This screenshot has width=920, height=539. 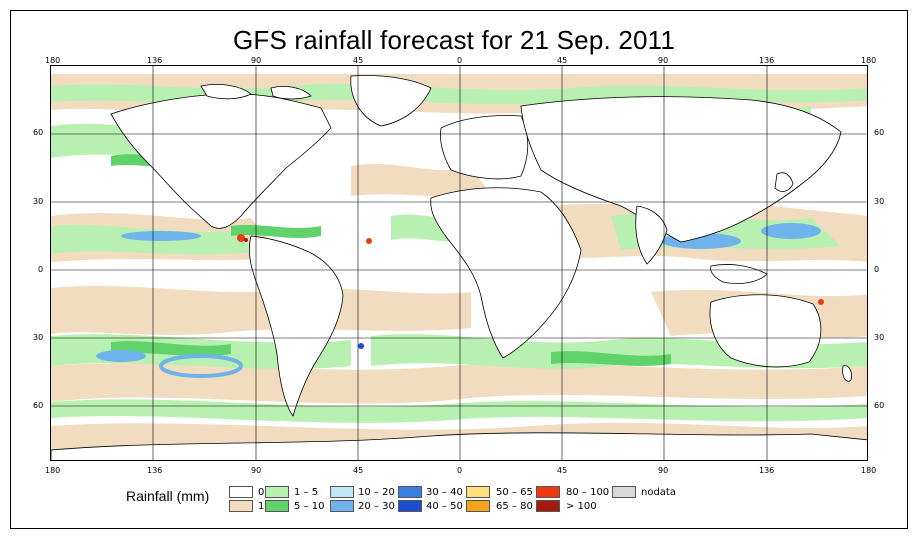 I want to click on legend-label: 1 – 5, so click(x=306, y=492).